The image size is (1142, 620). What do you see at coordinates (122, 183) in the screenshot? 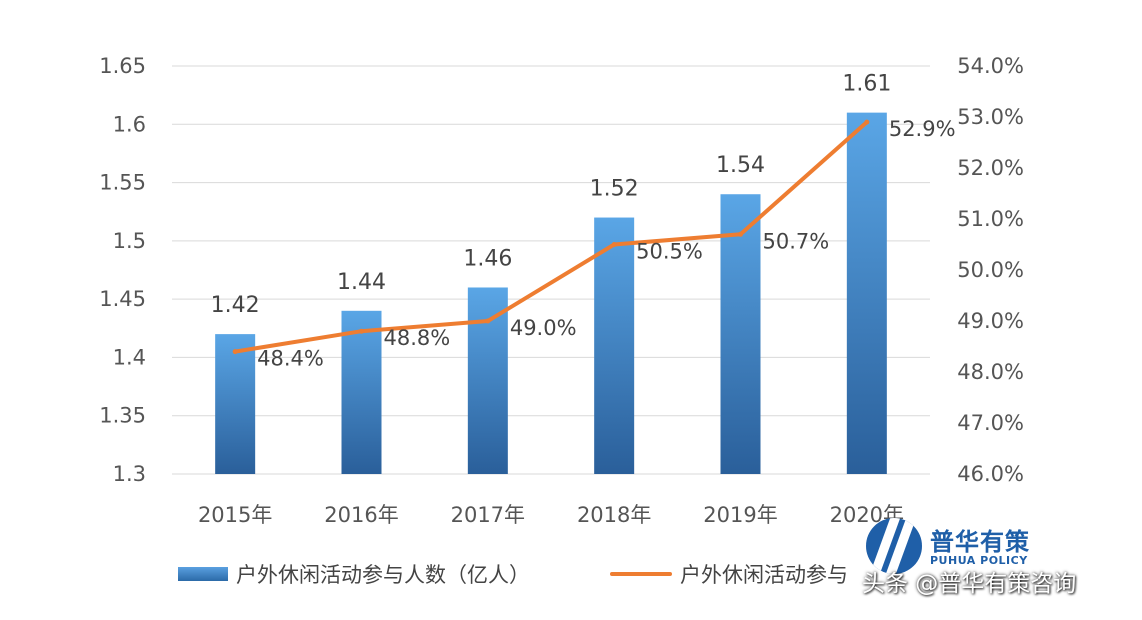
I see `left-tick-label: 1.55` at bounding box center [122, 183].